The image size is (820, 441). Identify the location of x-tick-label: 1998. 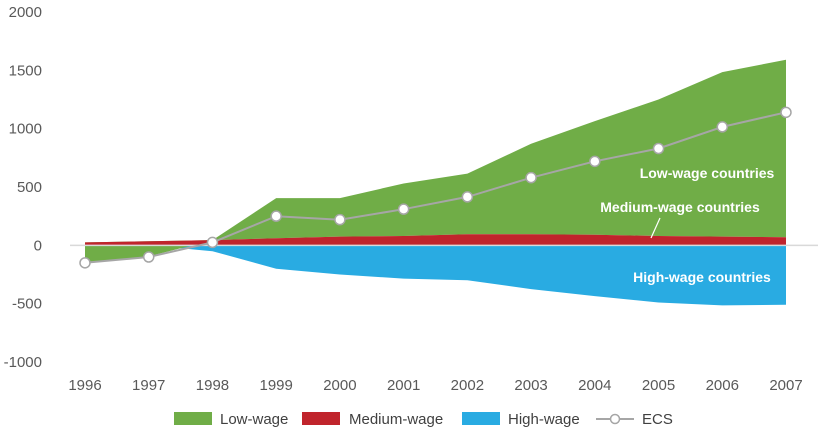
(212, 385).